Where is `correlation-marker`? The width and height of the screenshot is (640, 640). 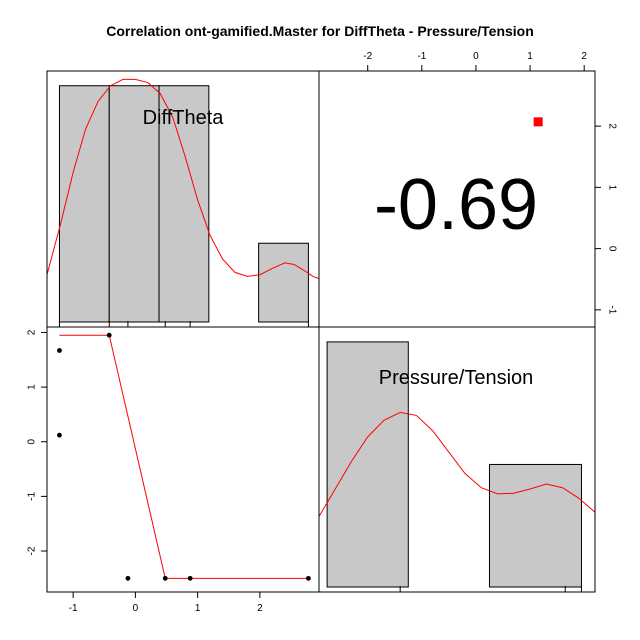 correlation-marker is located at coordinates (538, 122).